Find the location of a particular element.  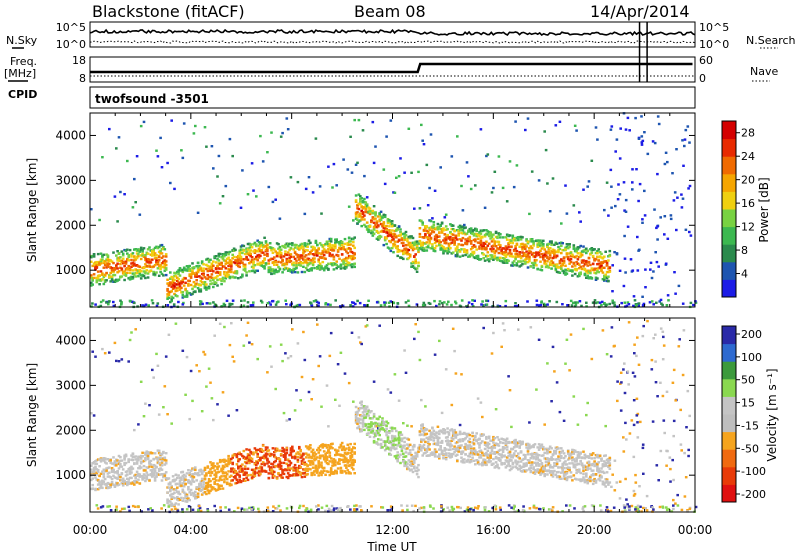

date-label: 14/Apr/2014 is located at coordinates (640, 11).